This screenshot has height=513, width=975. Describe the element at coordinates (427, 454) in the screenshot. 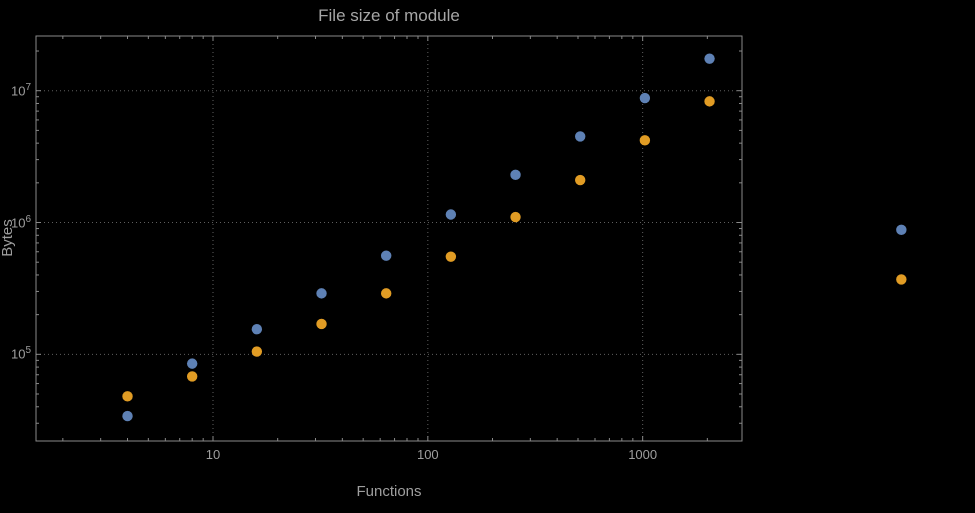

I see `x-tick-label: 100` at that location.